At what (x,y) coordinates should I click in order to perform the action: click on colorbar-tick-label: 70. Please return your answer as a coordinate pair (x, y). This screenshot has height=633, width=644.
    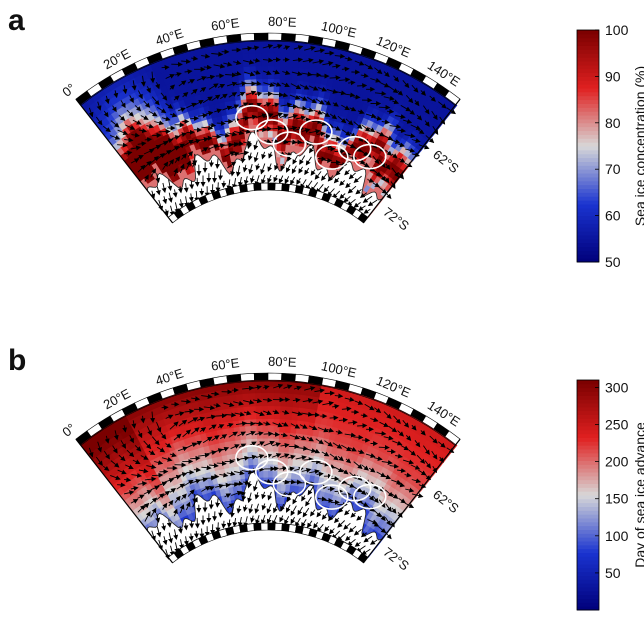
    Looking at the image, I should click on (613, 169).